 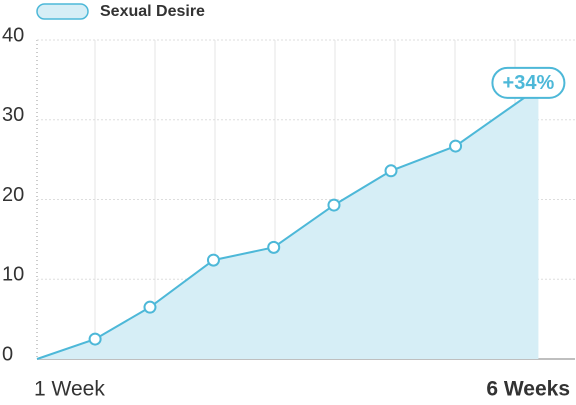 What do you see at coordinates (13, 35) in the screenshot?
I see `y-tick-label: 40` at bounding box center [13, 35].